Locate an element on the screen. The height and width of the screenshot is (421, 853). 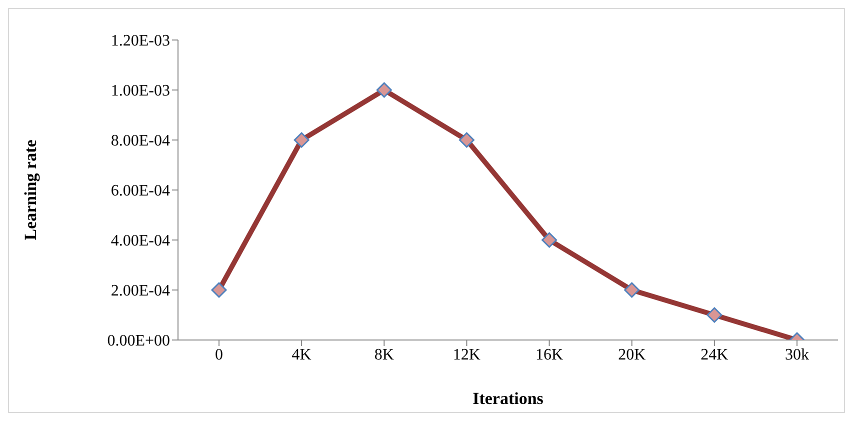
y-tick-label: 0.00E+00 is located at coordinates (138, 341).